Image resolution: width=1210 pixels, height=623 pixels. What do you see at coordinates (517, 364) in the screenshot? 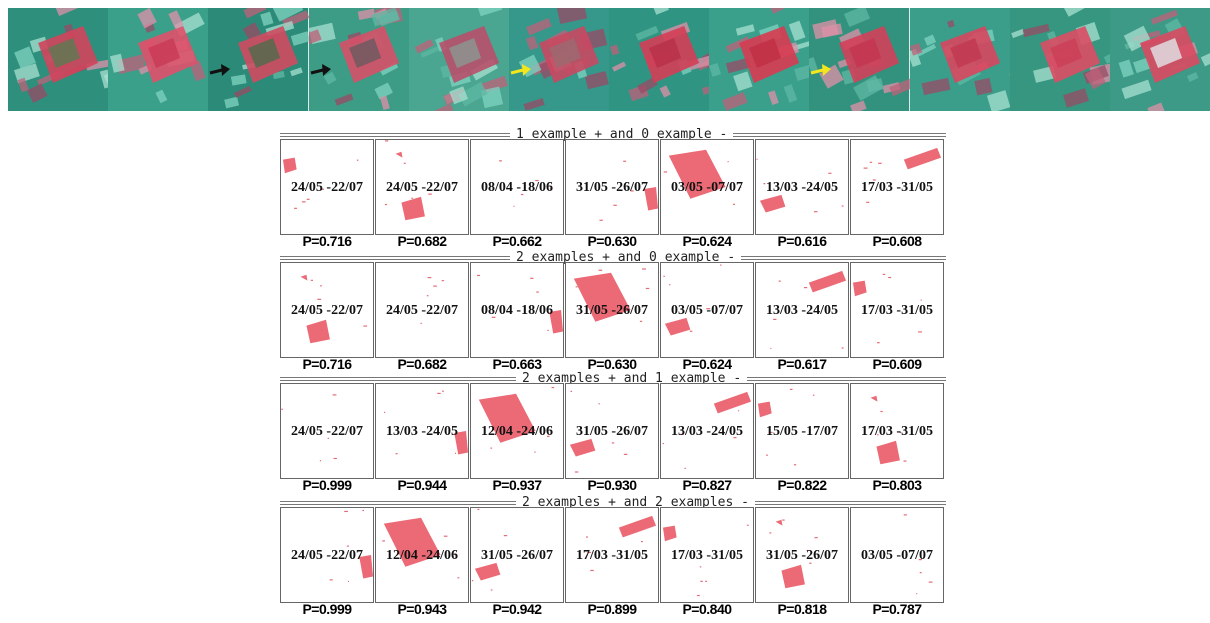
I see `probability-label: P=0.663` at bounding box center [517, 364].